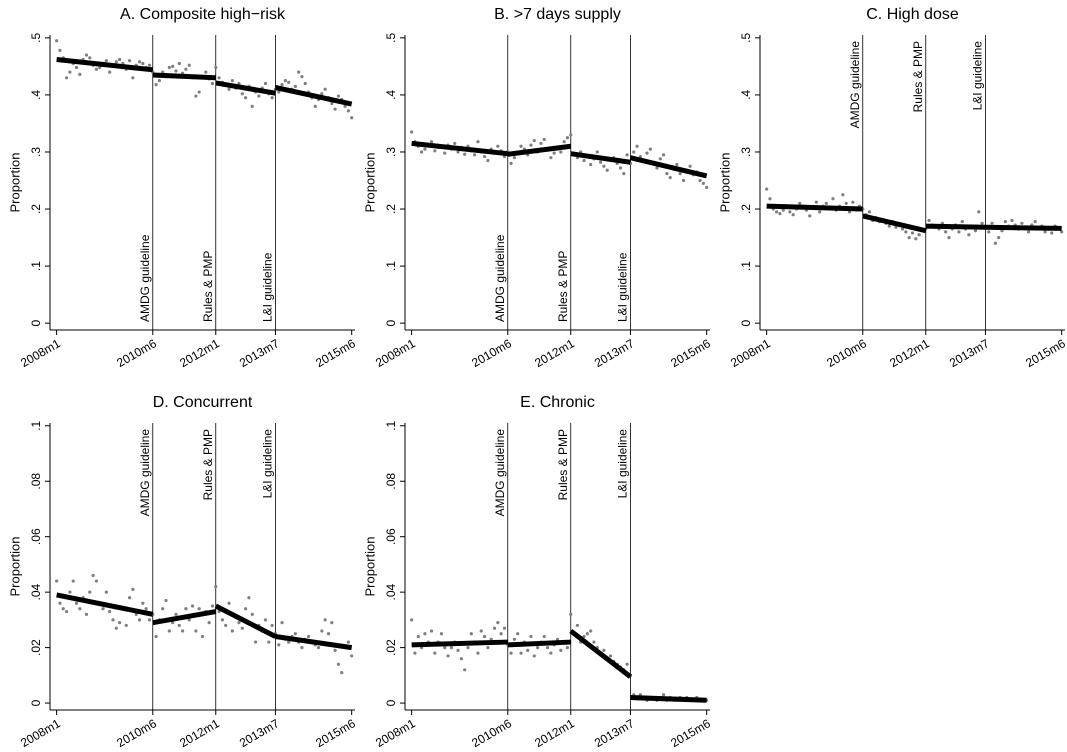 The image size is (1067, 752). Describe the element at coordinates (36, 481) in the screenshot. I see `y-tick-label: .08` at that location.